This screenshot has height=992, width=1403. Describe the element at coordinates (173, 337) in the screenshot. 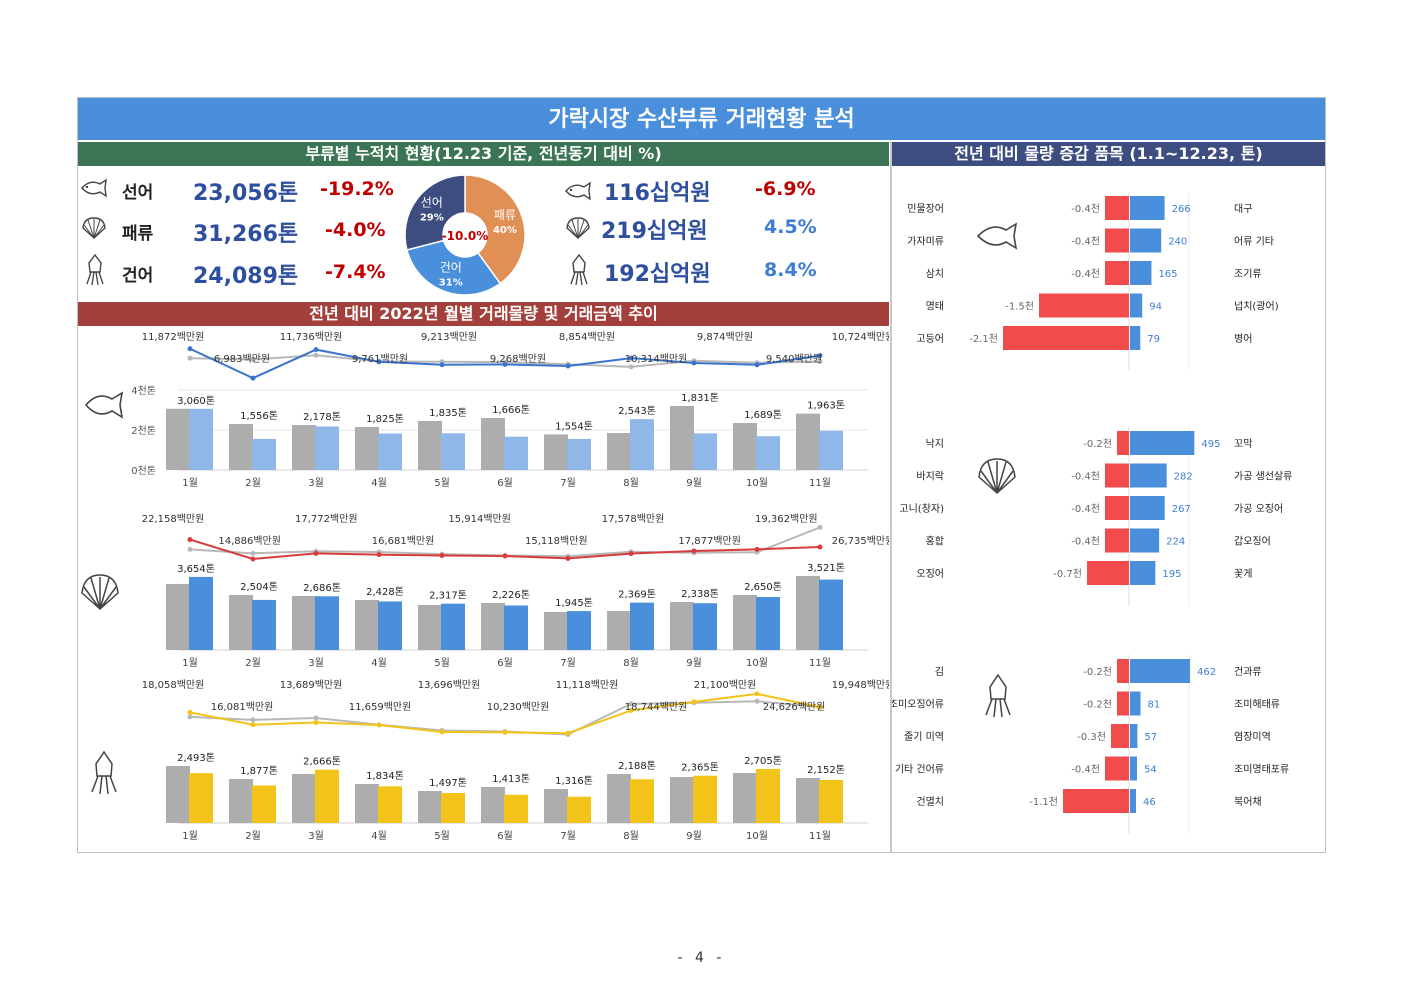

I see `line-data-label: 11,872백만원` at that location.